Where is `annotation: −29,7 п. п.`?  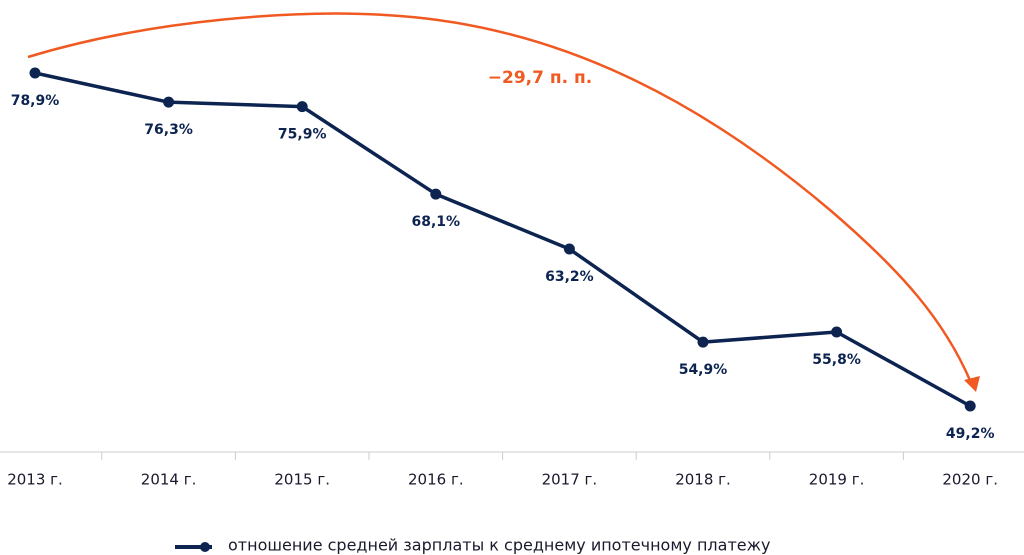
annotation: −29,7 п. п. is located at coordinates (540, 78).